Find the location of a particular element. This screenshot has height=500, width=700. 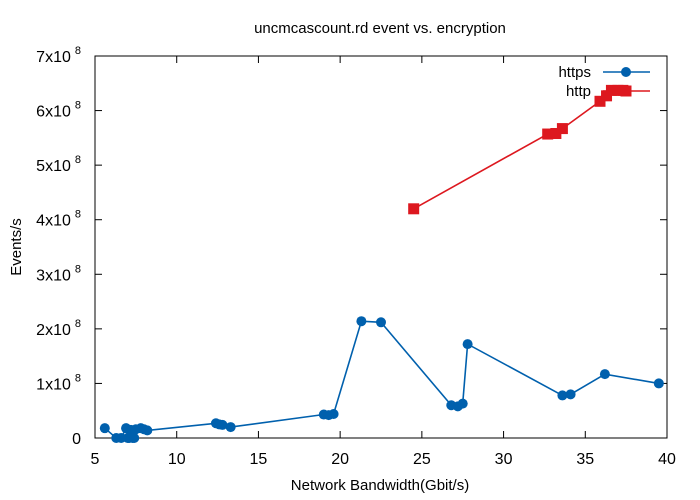

series-line-http is located at coordinates (518, 149).